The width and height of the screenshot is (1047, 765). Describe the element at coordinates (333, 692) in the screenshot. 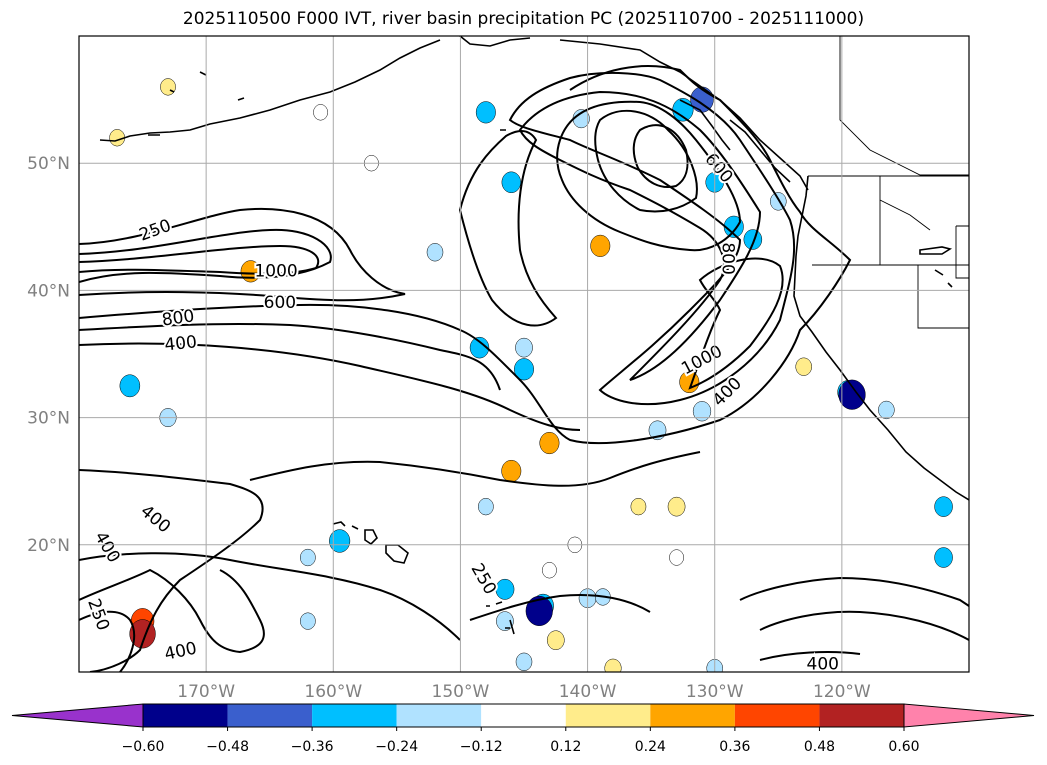

I see `lon-tick-label: 160°W` at that location.